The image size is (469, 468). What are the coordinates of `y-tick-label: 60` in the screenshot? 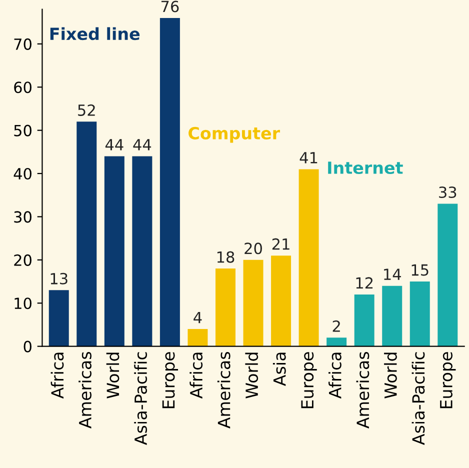 It's located at (23, 88).